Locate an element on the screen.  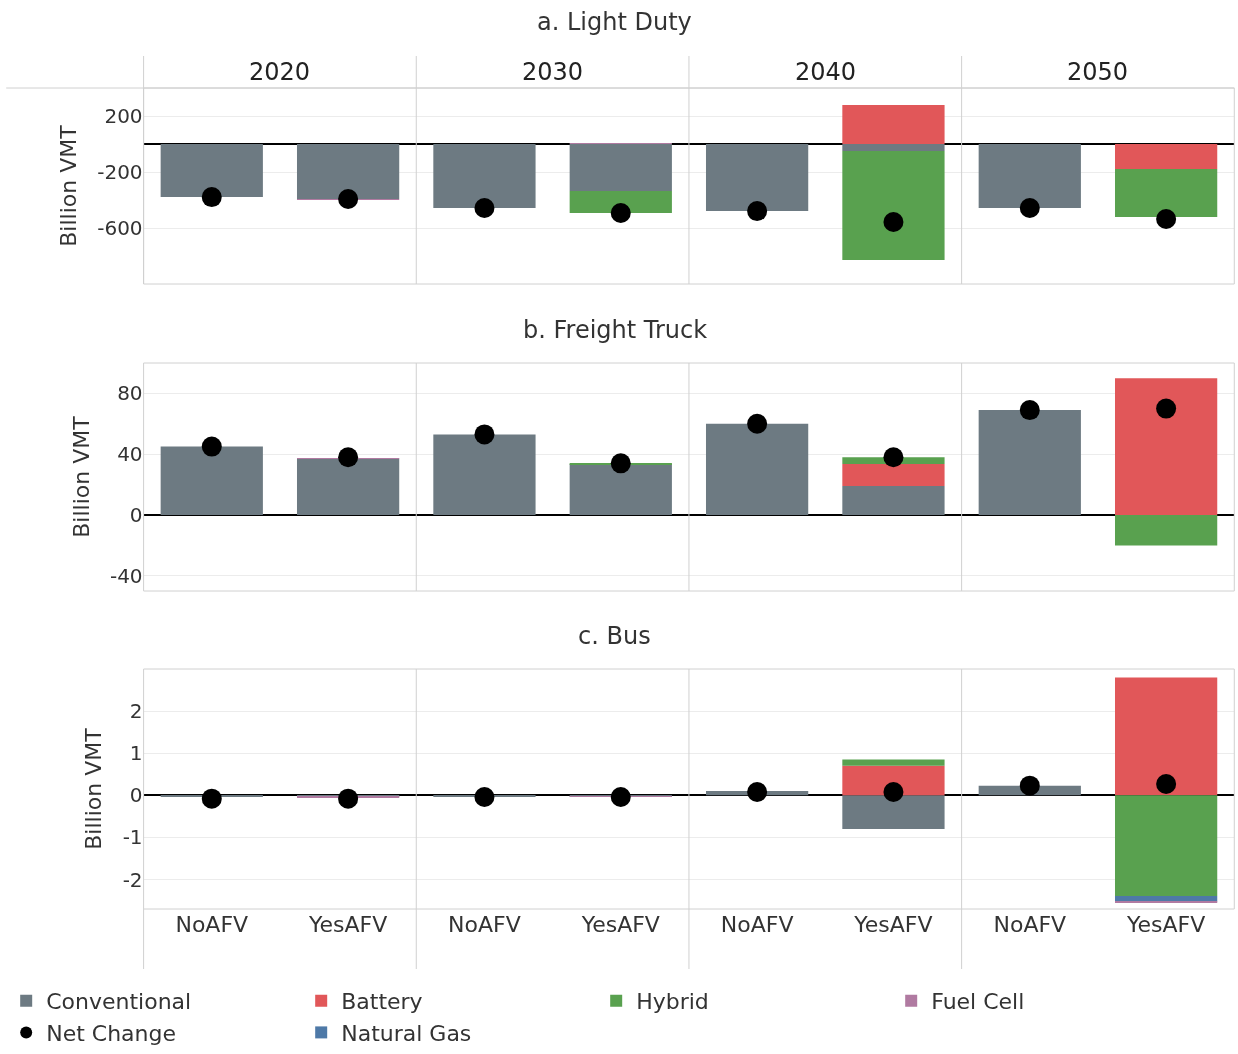
legend-label: Battery is located at coordinates (382, 1002).